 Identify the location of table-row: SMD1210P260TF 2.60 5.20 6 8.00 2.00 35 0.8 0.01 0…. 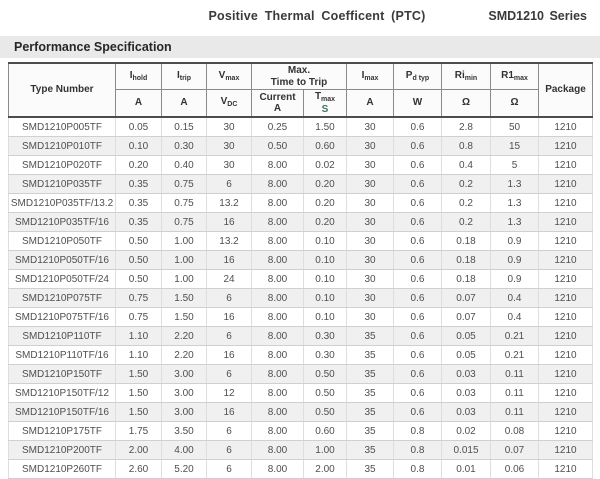
(300, 469).